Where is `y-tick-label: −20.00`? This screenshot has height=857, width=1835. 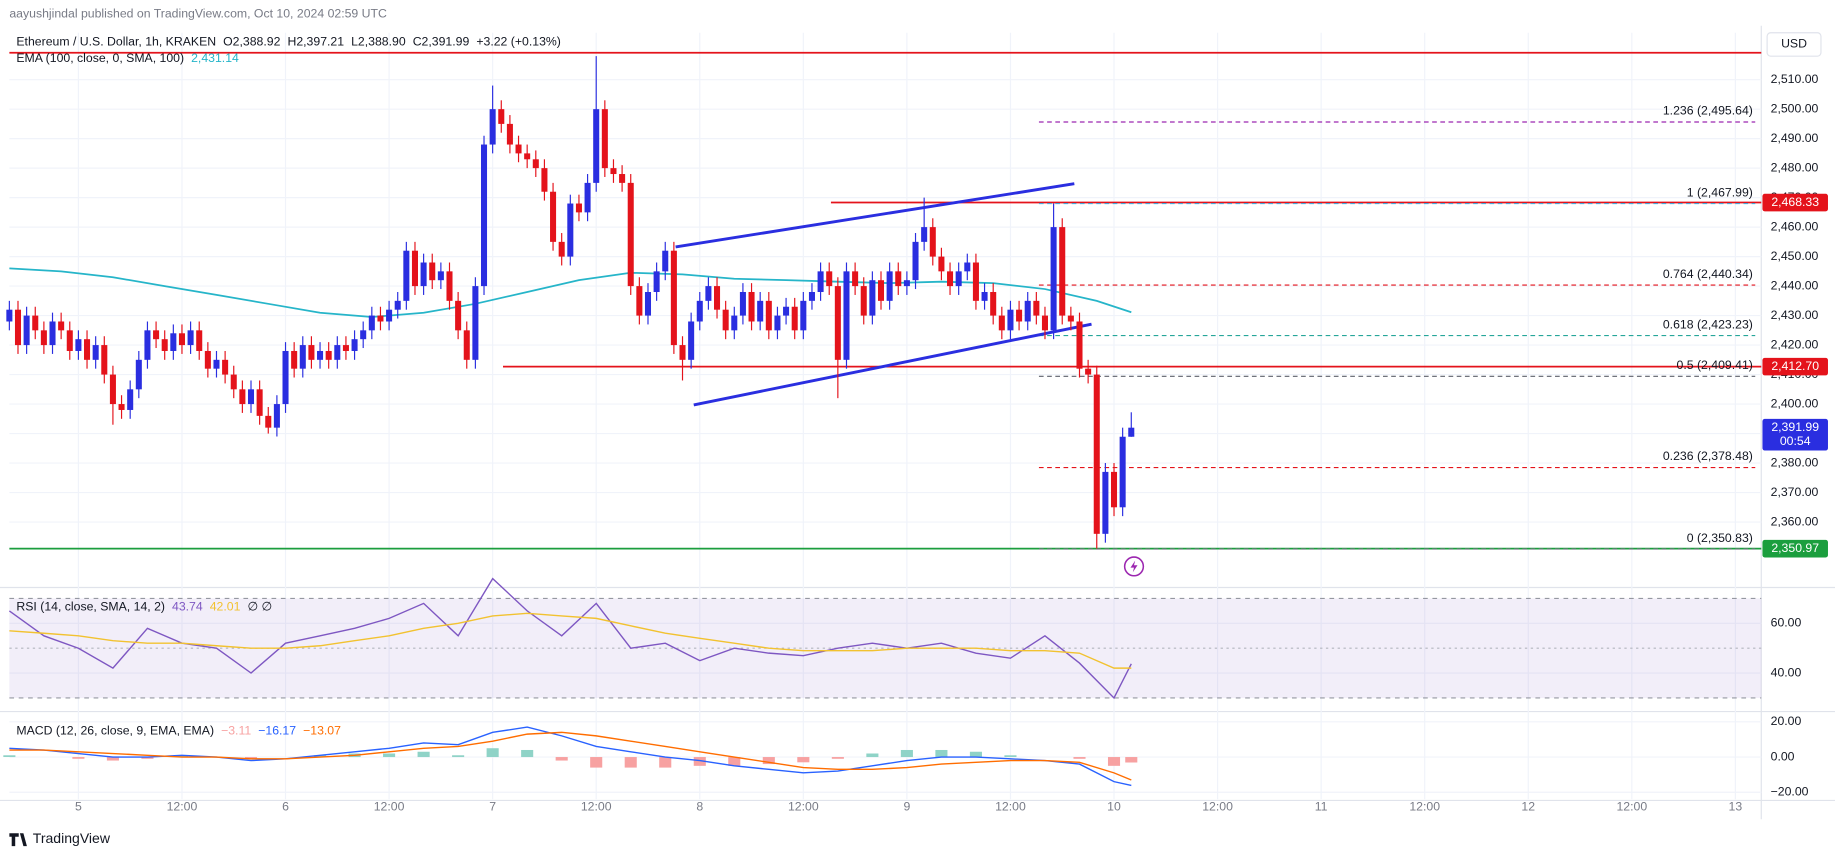
y-tick-label: −20.00 is located at coordinates (1790, 792).